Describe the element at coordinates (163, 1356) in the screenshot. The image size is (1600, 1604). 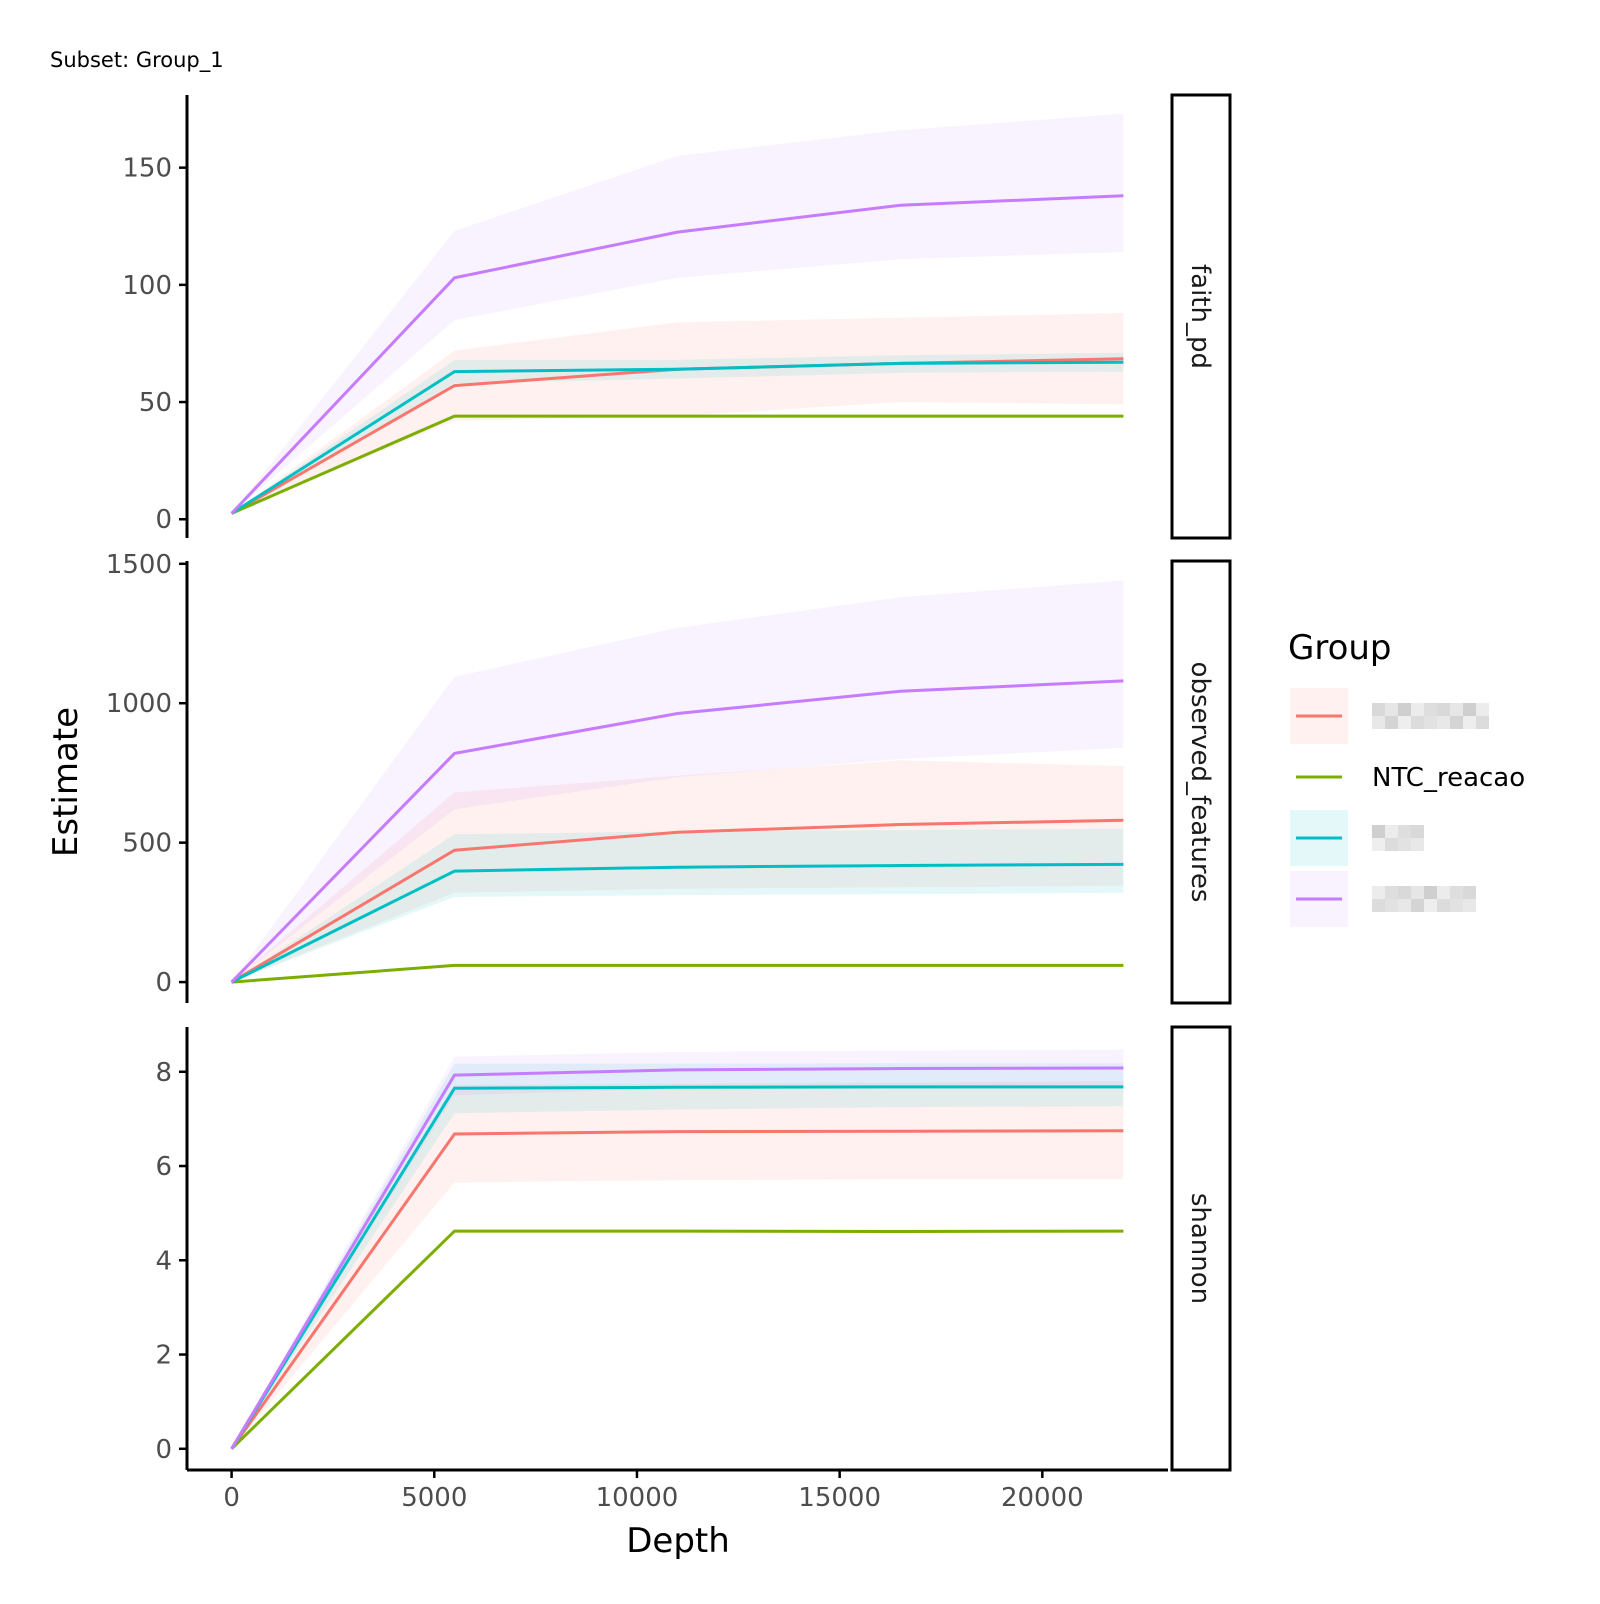
I see `y-tick-label-shannon-2: 2` at that location.